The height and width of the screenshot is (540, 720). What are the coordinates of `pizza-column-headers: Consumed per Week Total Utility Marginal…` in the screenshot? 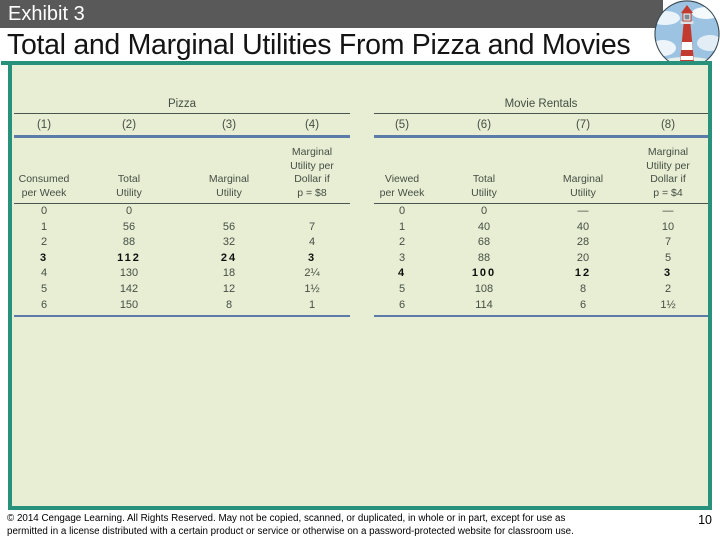 It's located at (182, 170).